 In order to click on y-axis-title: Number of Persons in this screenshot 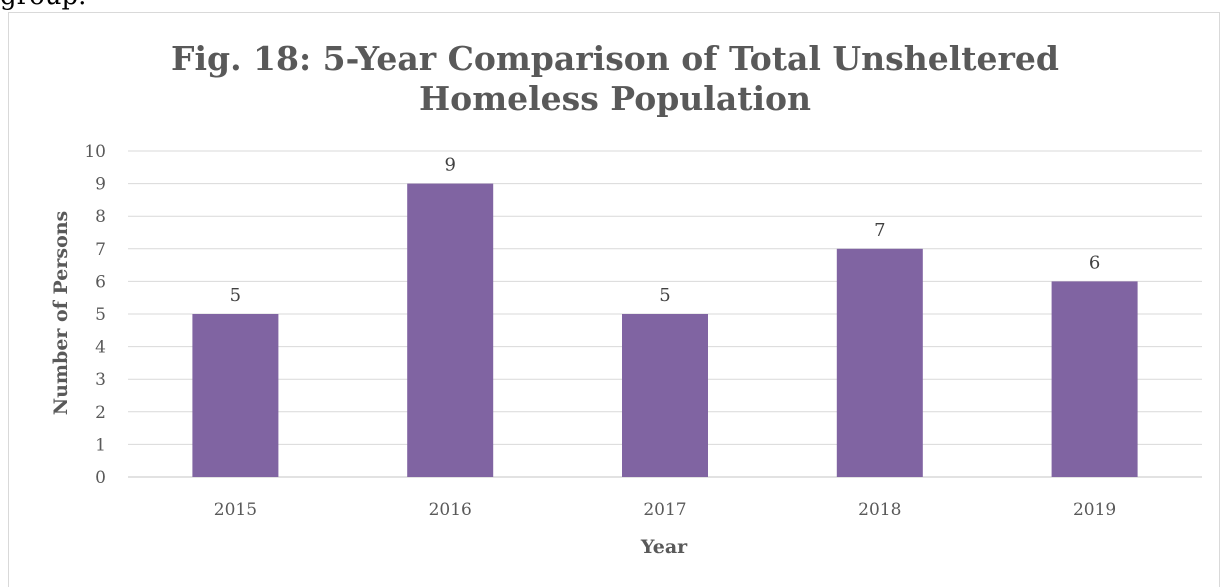, I will do `click(61, 313)`.